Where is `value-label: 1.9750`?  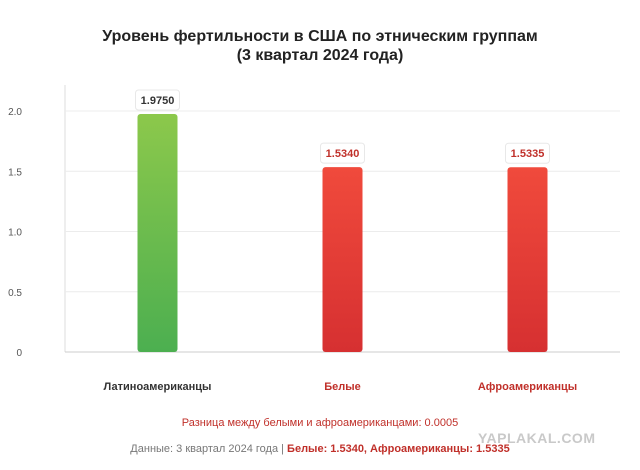
value-label: 1.9750 is located at coordinates (158, 101).